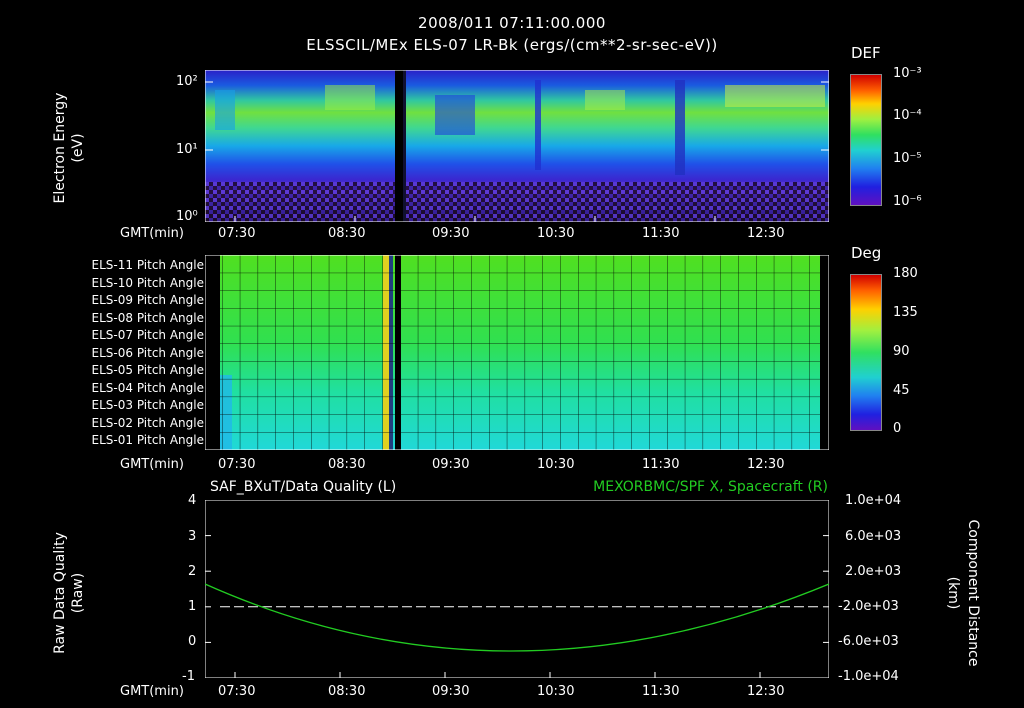 The image size is (1024, 708). What do you see at coordinates (953, 593) in the screenshot?
I see `panel3-ylabel-right-line2: (km)` at bounding box center [953, 593].